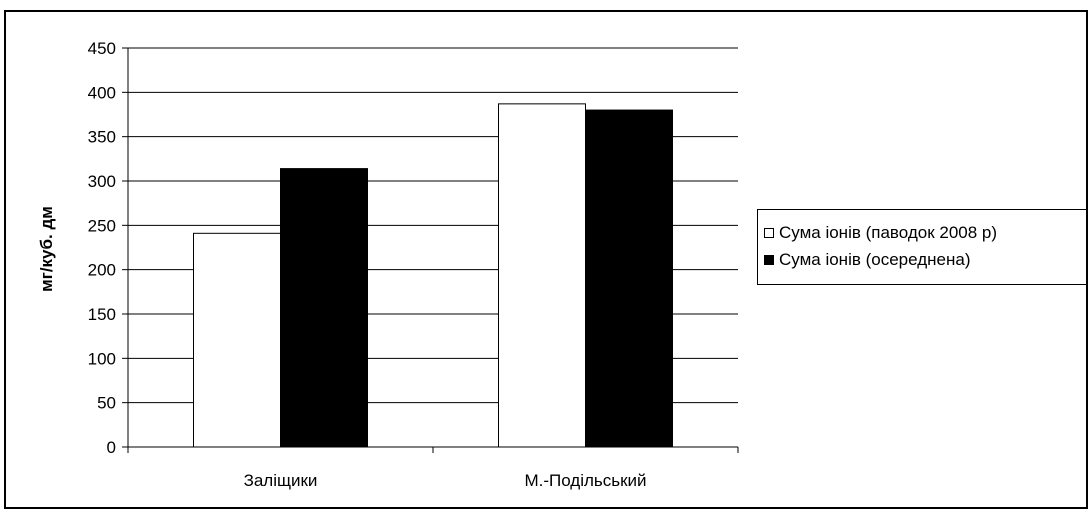 Image resolution: width=1091 pixels, height=512 pixels. I want to click on y-tick-label: 150, so click(102, 314).